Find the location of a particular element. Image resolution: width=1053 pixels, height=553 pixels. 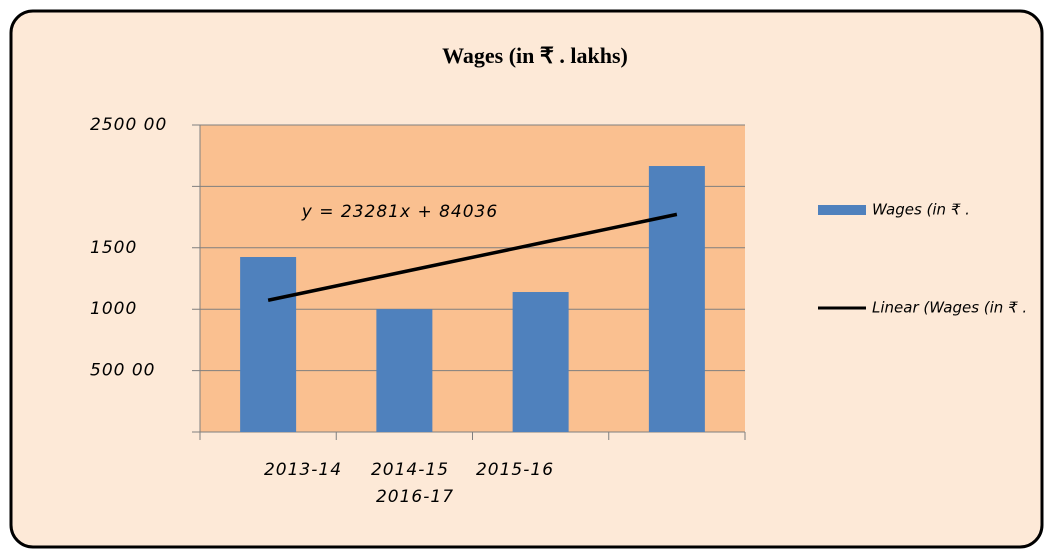

legend-label: Linear (Wages (in ₹ . is located at coordinates (949, 308).